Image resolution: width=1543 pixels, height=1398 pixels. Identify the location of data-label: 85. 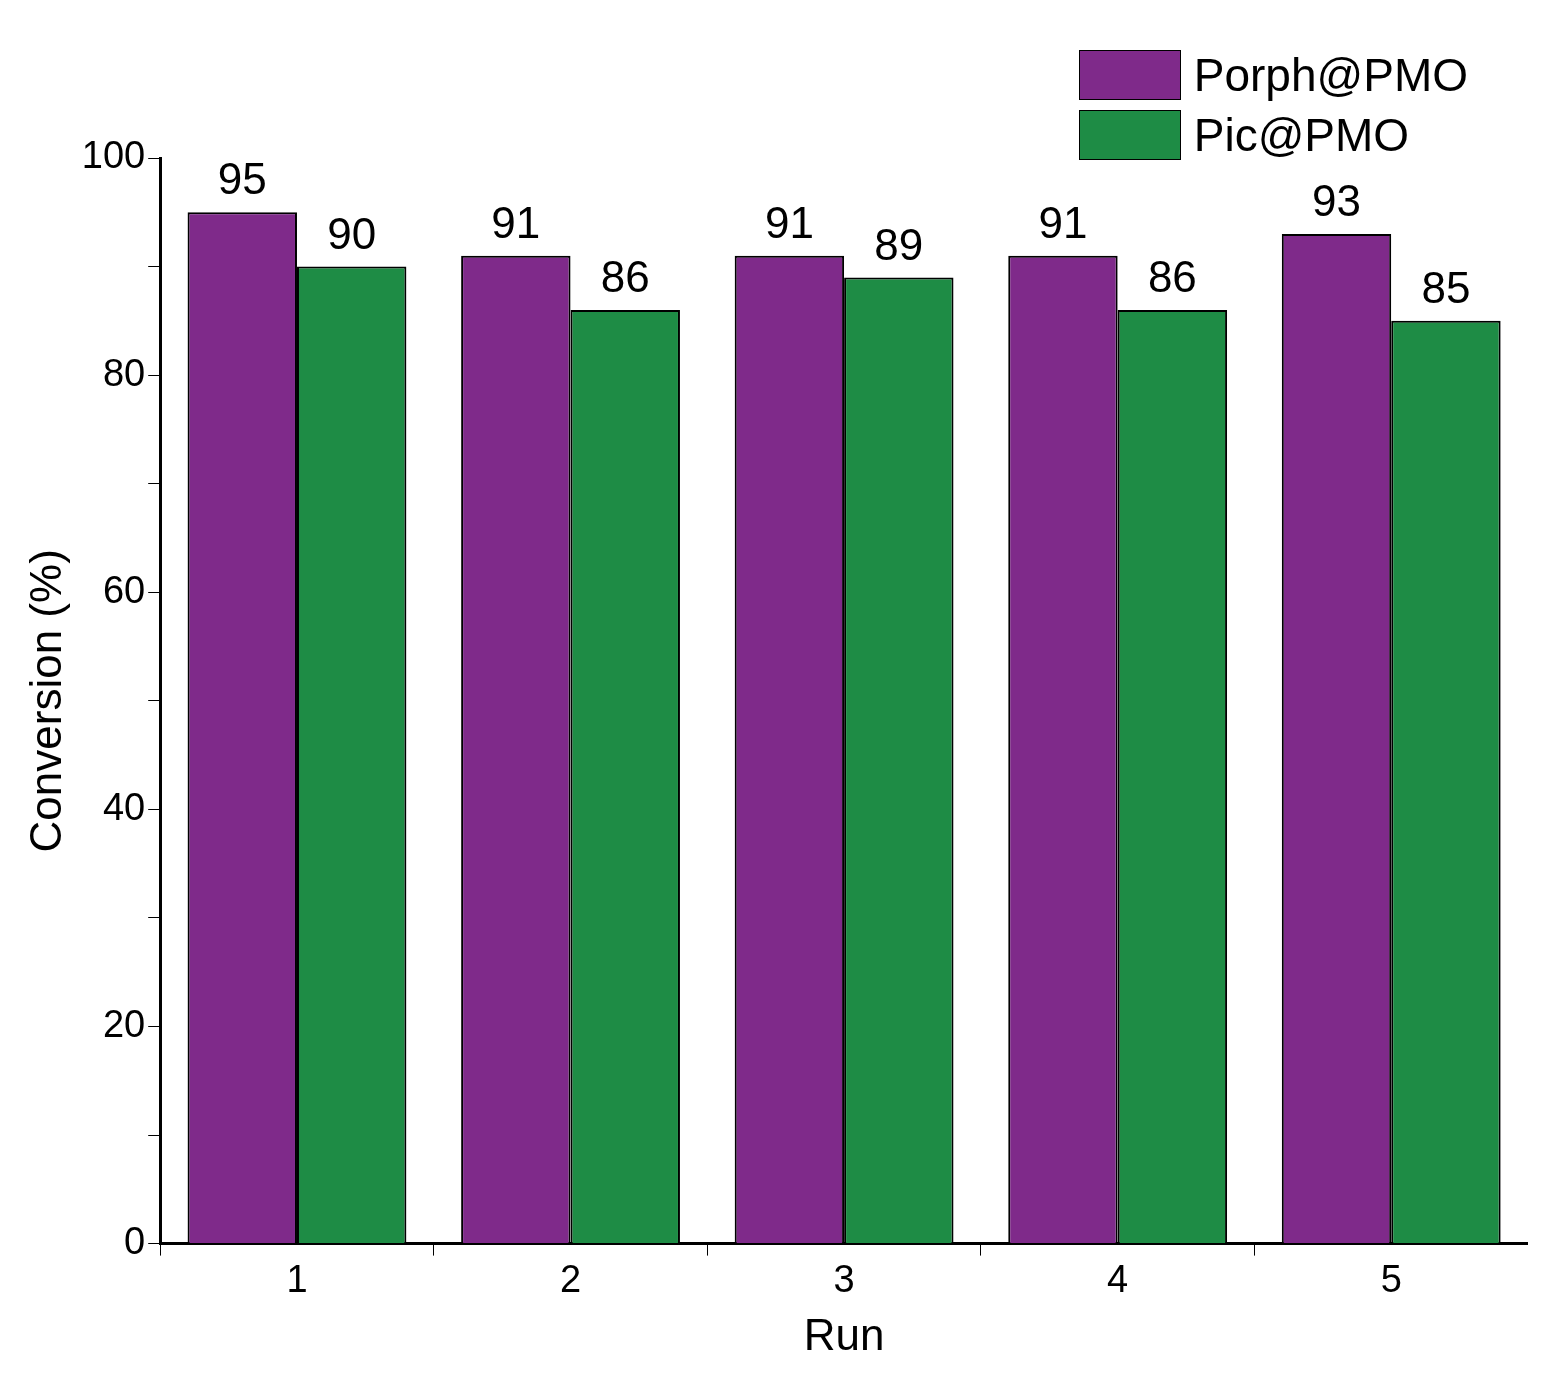
(1446, 287).